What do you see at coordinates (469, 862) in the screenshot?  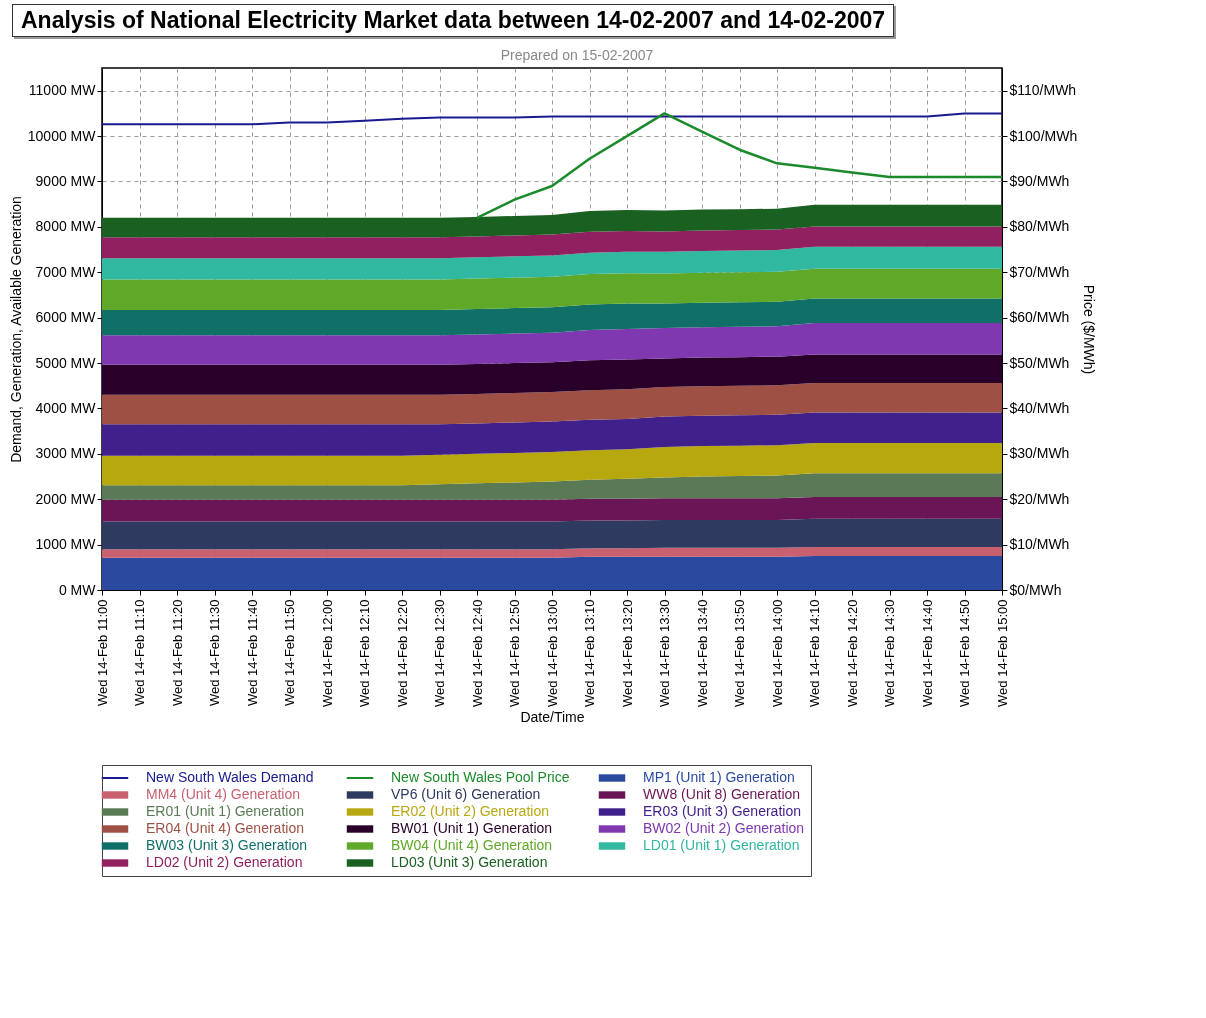 I see `legend-label: LD03 (Unit 3) Generation` at bounding box center [469, 862].